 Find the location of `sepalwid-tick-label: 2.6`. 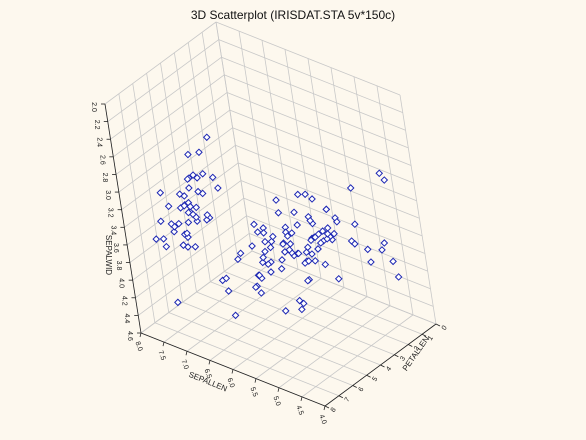

sepalwid-tick-label: 2.6 is located at coordinates (101, 160).